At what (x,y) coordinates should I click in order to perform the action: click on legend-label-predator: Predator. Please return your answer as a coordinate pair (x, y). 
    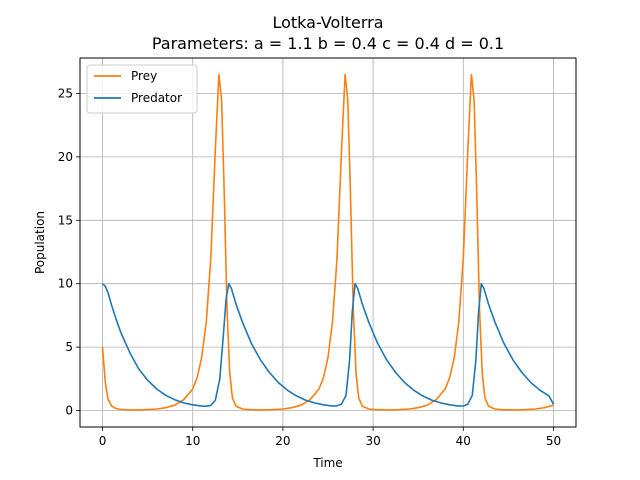
    Looking at the image, I should click on (156, 98).